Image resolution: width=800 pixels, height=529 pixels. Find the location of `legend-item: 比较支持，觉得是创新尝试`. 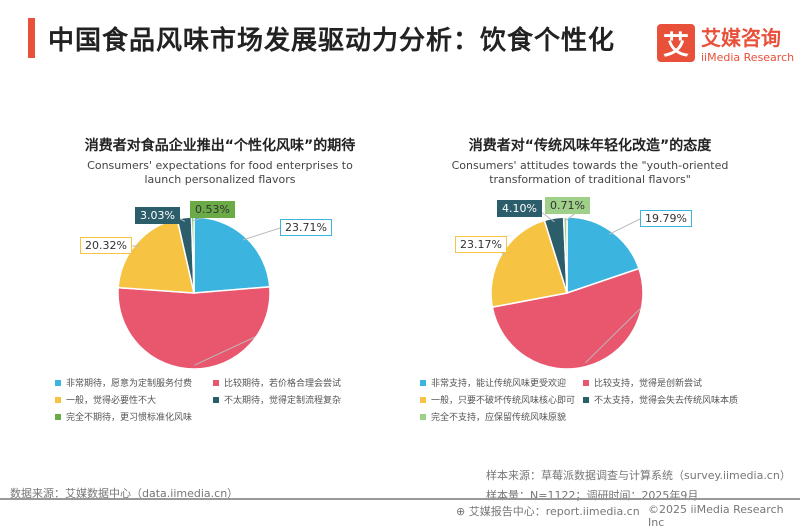

legend-item: 比较支持，觉得是创新尝试 is located at coordinates (678, 382).